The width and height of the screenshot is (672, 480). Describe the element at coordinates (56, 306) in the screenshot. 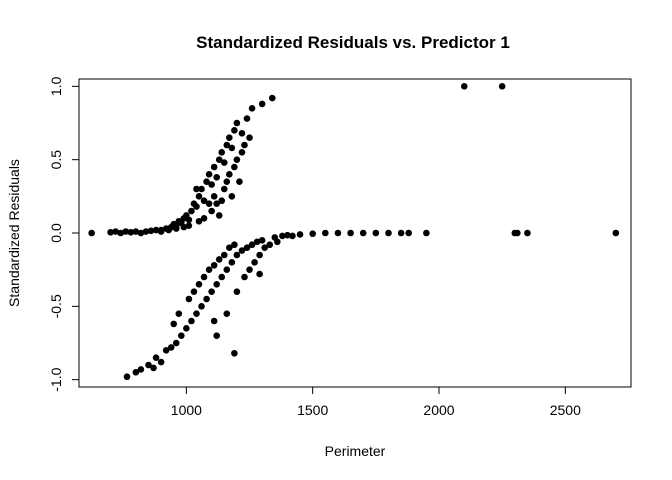

I see `y-tick-label: -0.5` at that location.